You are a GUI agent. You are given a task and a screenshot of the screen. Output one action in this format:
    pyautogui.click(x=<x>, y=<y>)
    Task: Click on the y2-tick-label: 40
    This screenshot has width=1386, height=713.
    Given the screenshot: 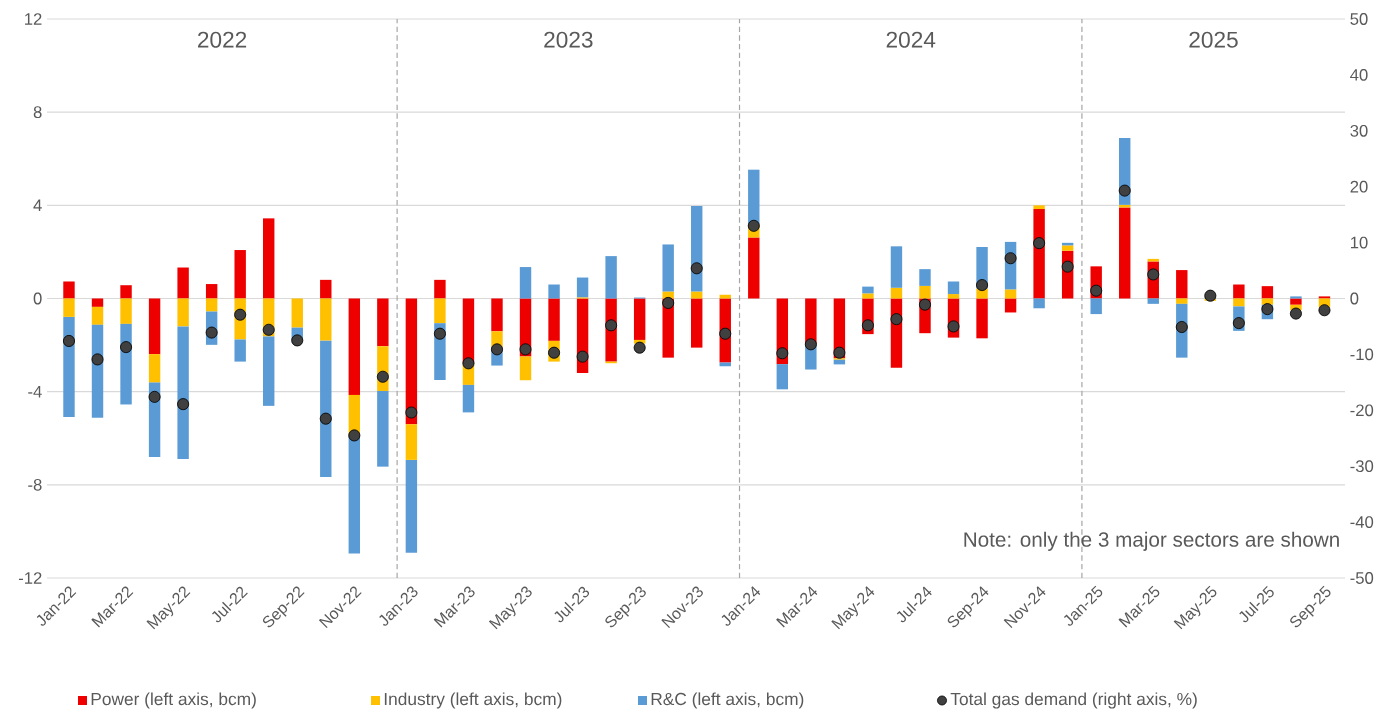 What is the action you would take?
    pyautogui.click(x=1359, y=75)
    